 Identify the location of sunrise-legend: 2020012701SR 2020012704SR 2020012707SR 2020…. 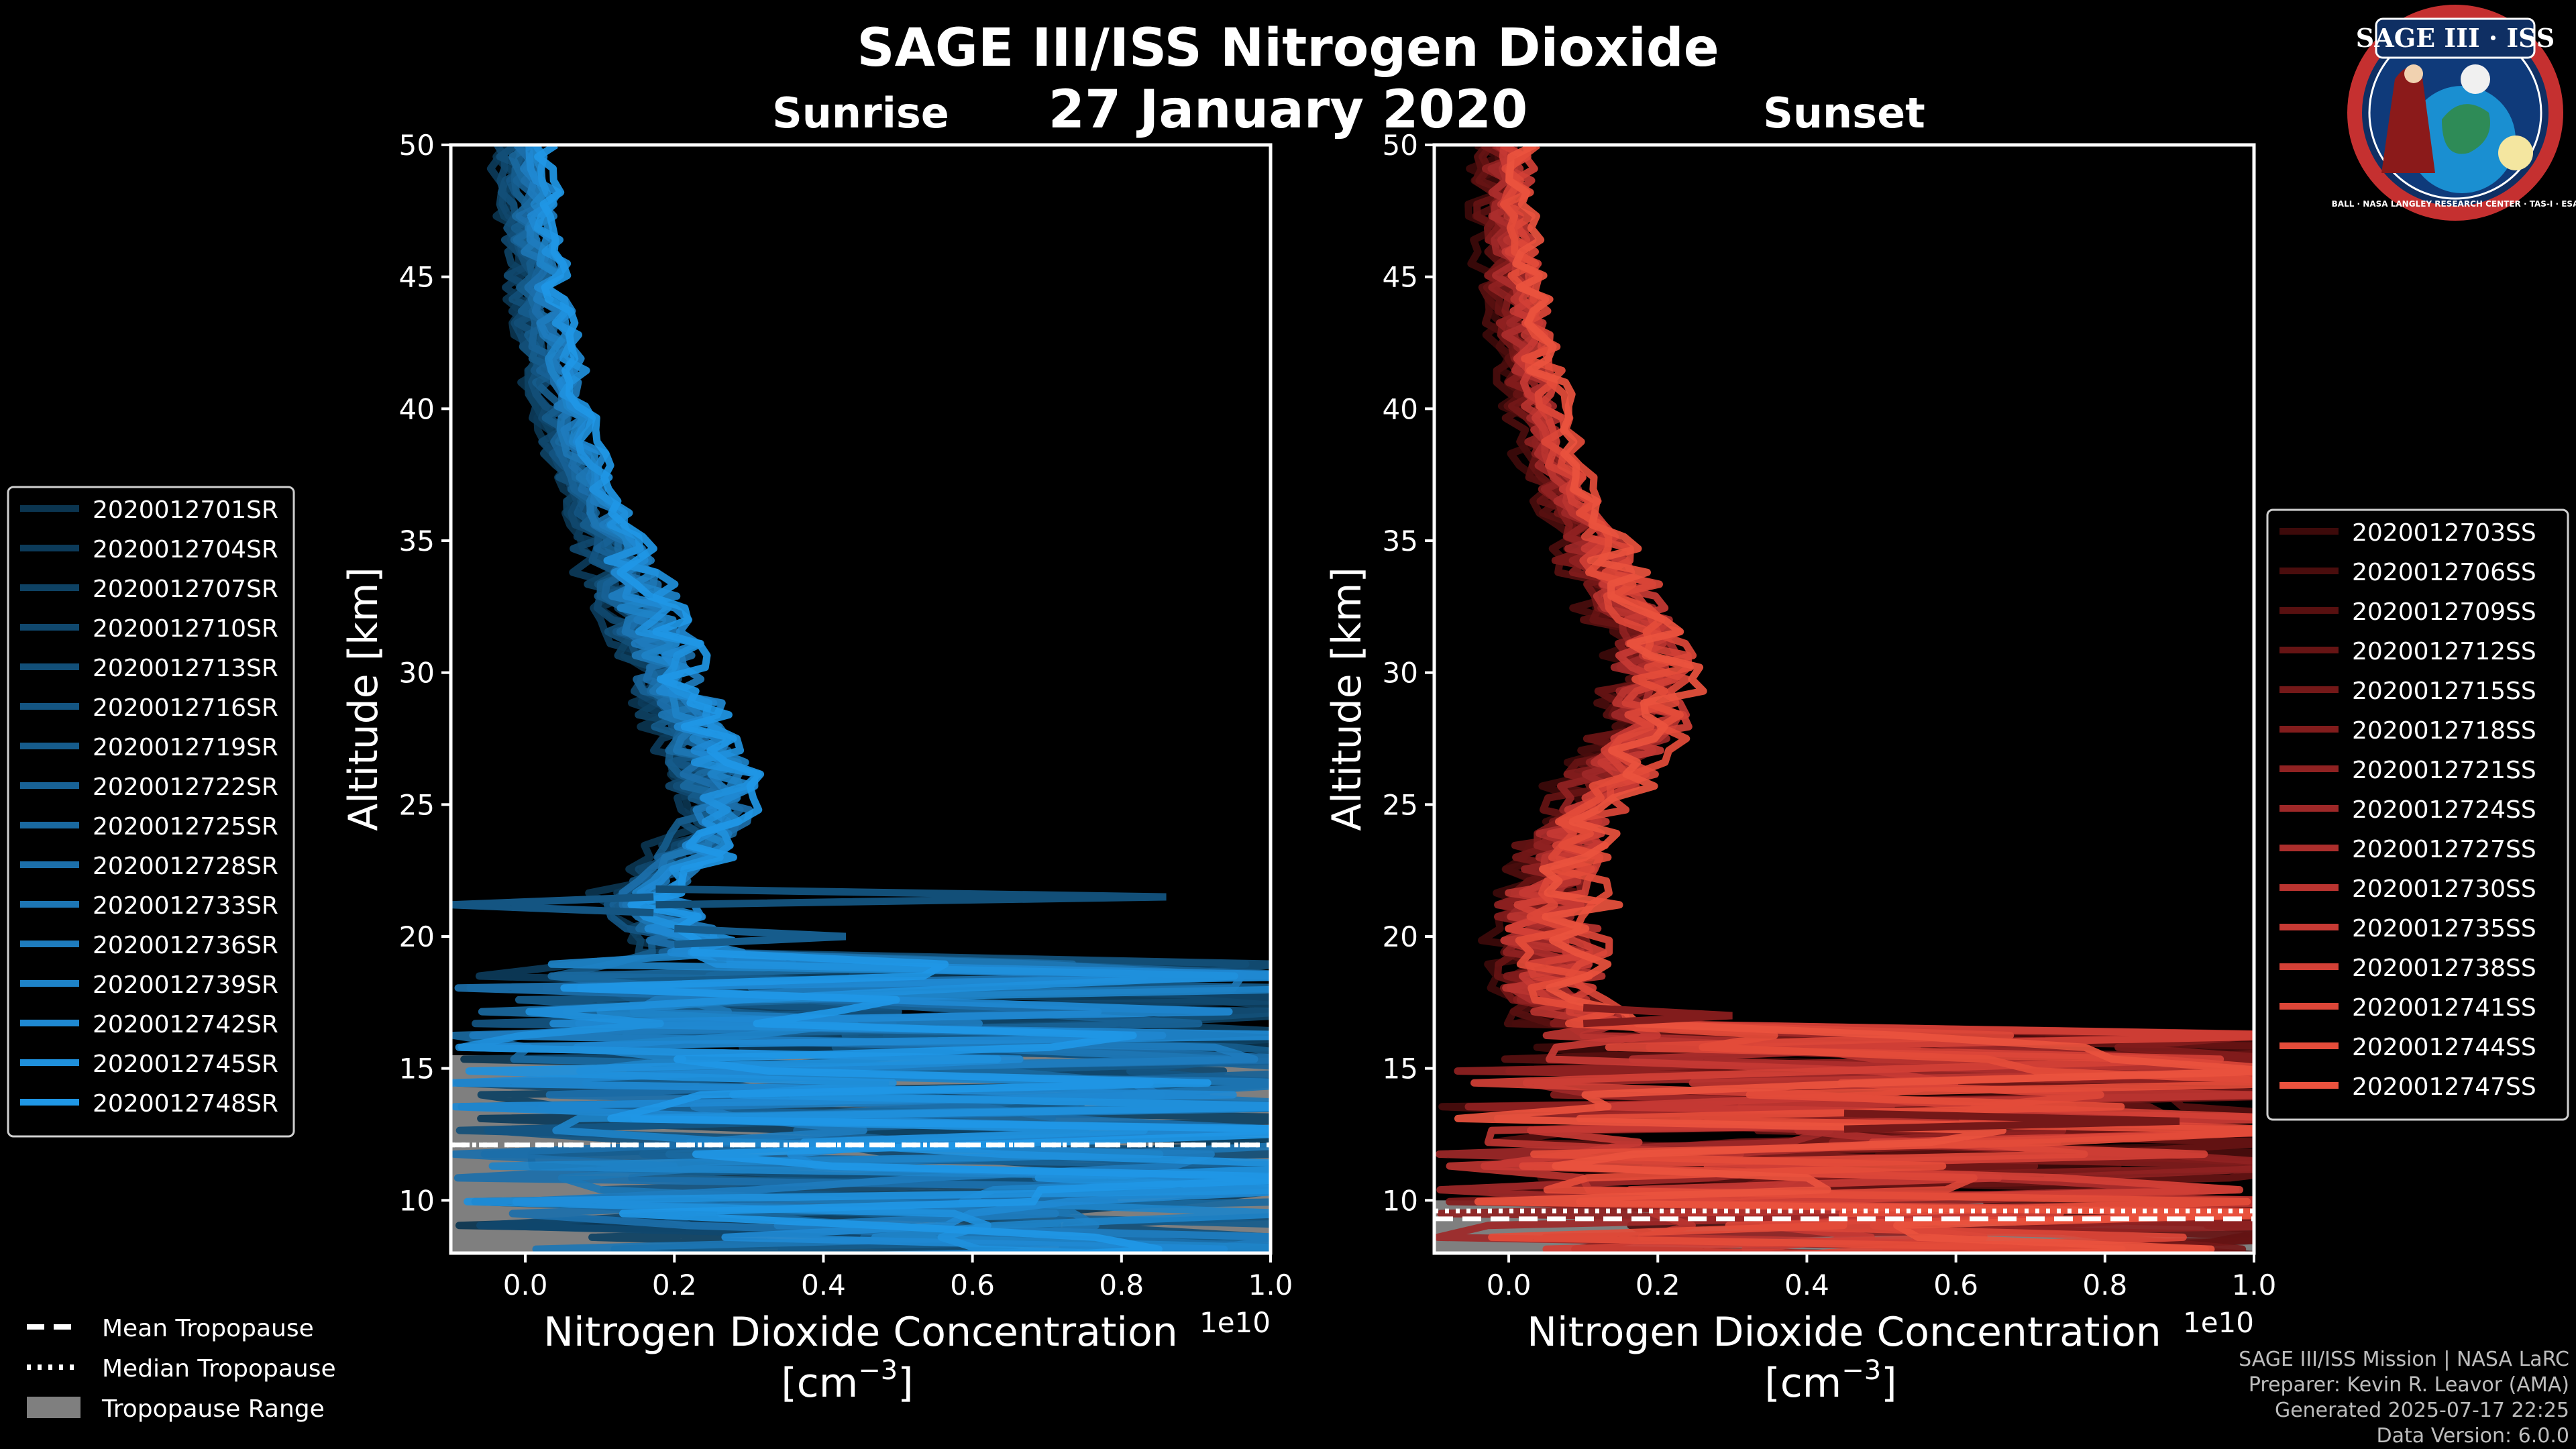
(151, 812).